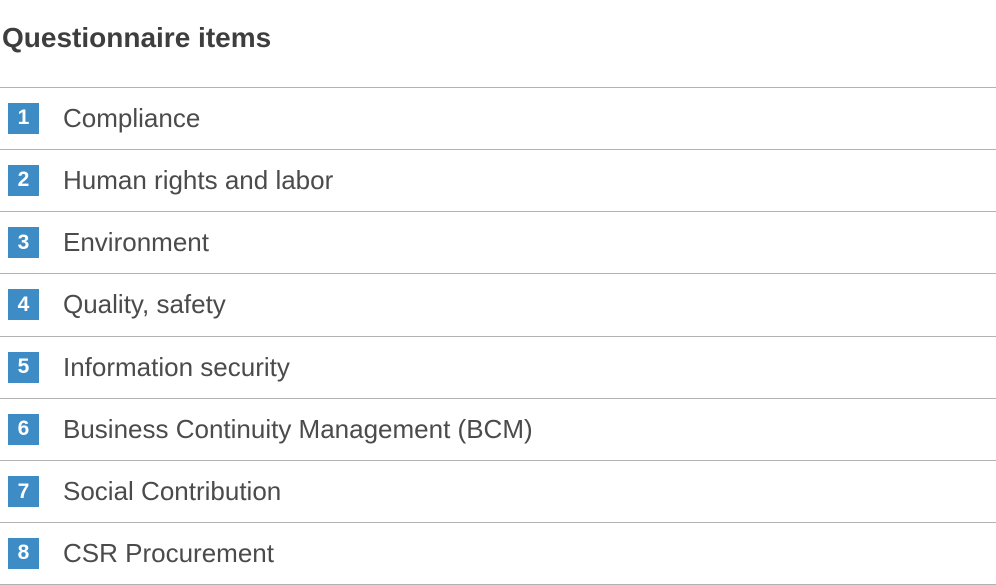 This screenshot has height=585, width=996. I want to click on list-item: 7 Social Contribution, so click(498, 491).